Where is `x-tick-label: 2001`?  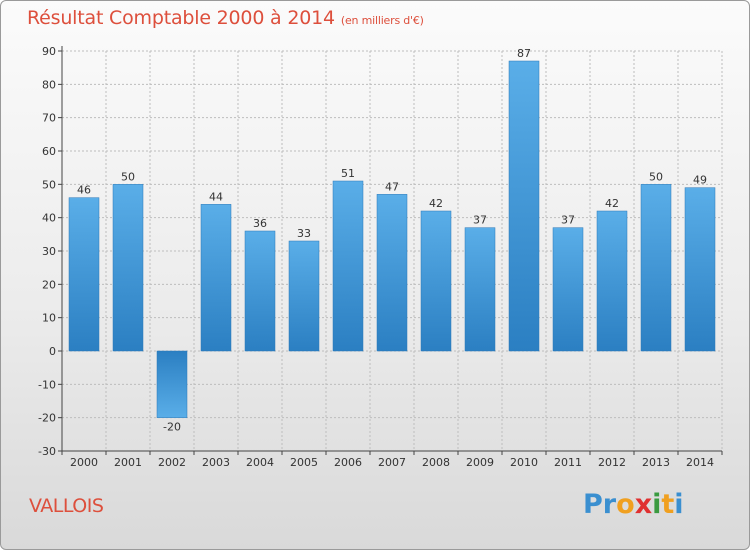 x-tick-label: 2001 is located at coordinates (128, 462).